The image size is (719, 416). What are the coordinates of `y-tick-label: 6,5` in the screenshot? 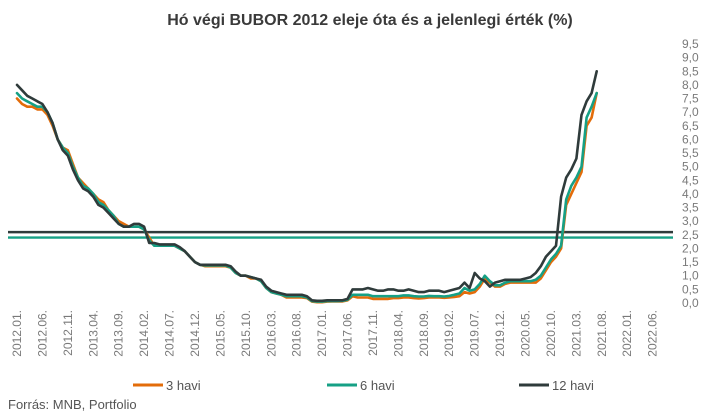 It's located at (690, 126).